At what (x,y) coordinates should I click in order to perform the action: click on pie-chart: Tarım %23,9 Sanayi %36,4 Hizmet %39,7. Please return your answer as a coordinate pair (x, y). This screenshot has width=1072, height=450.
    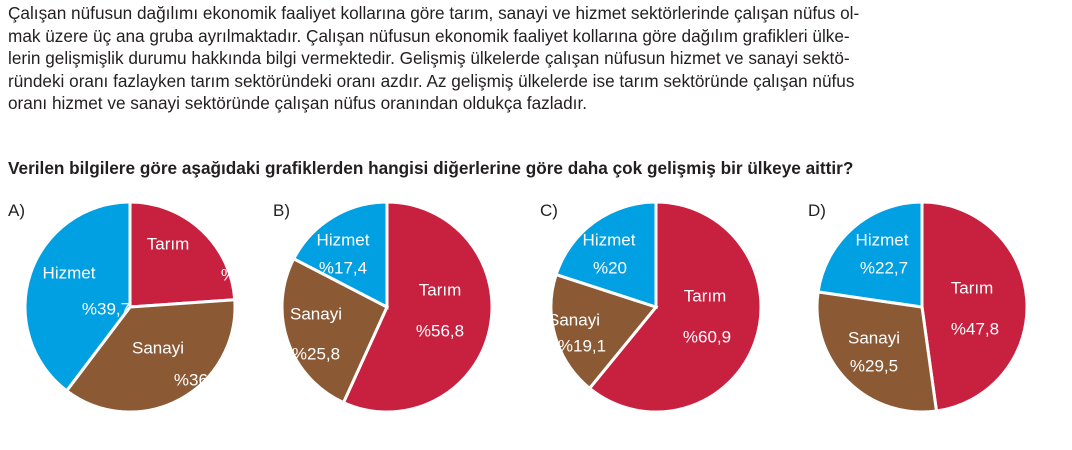
    Looking at the image, I should click on (146, 307).